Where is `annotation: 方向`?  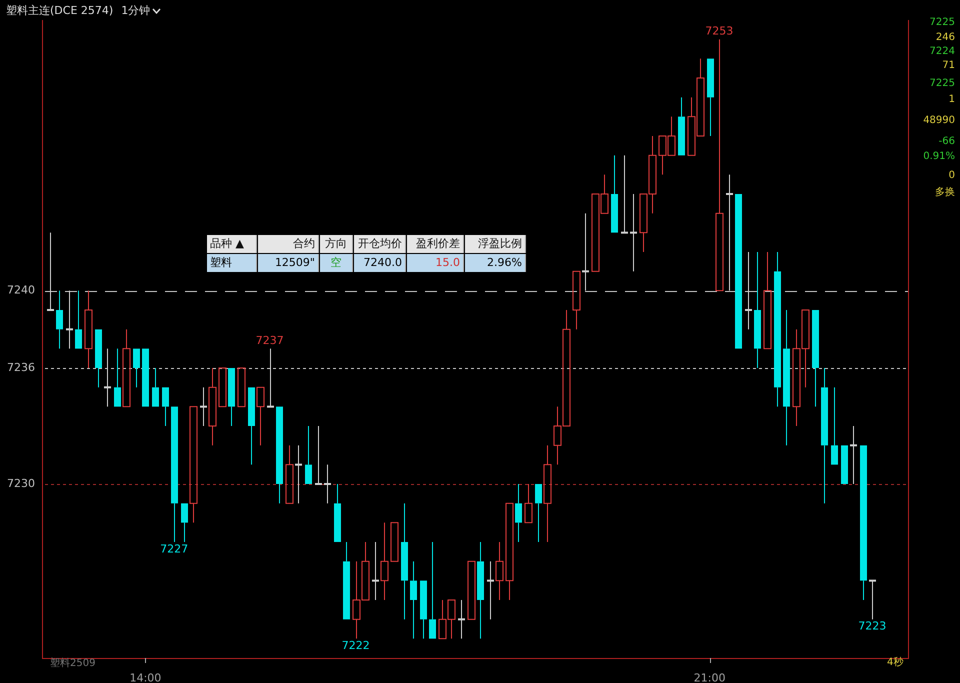 annotation: 方向 is located at coordinates (336, 244).